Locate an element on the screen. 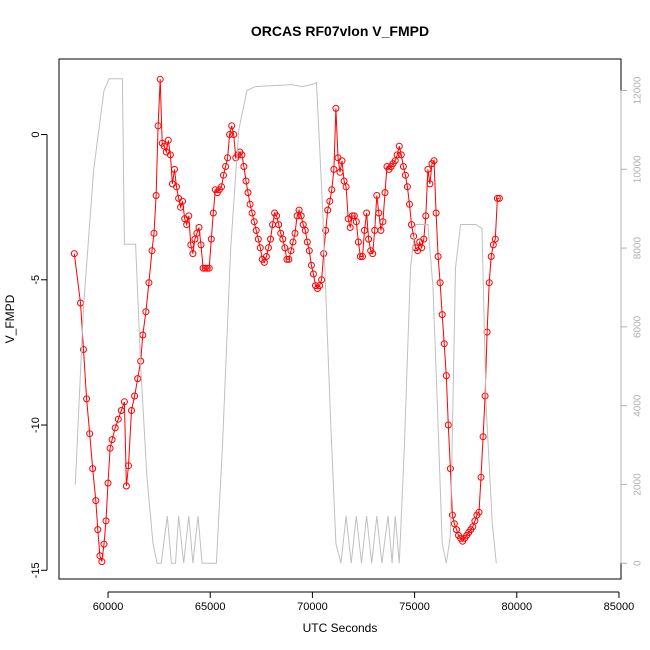 The width and height of the screenshot is (650, 650). x-tick-label: 60000 is located at coordinates (108, 607).